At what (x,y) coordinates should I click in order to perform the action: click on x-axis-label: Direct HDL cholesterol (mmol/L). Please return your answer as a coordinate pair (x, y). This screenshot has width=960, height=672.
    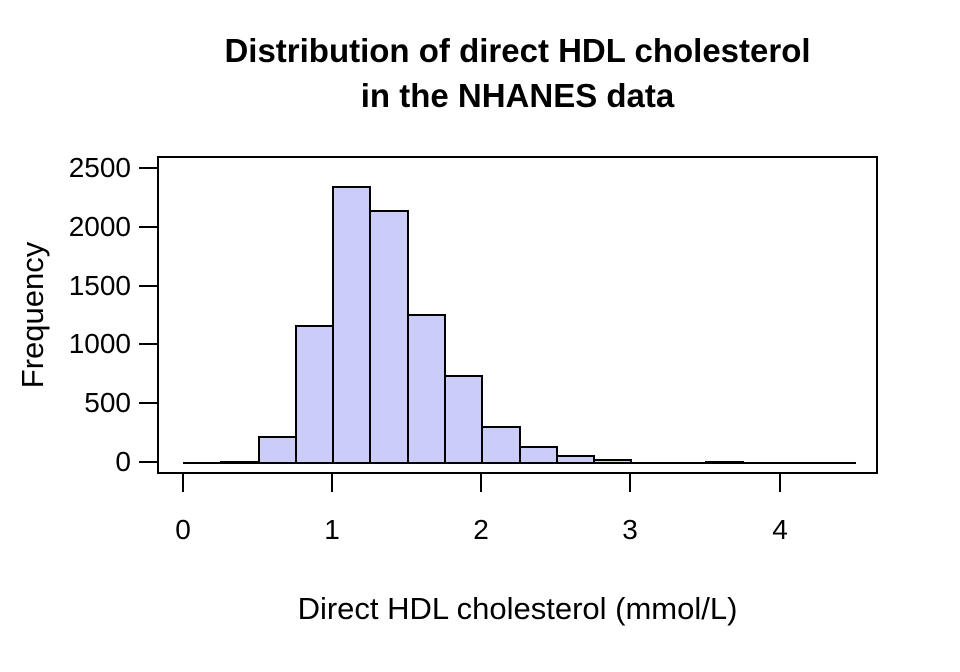
    Looking at the image, I should click on (517, 608).